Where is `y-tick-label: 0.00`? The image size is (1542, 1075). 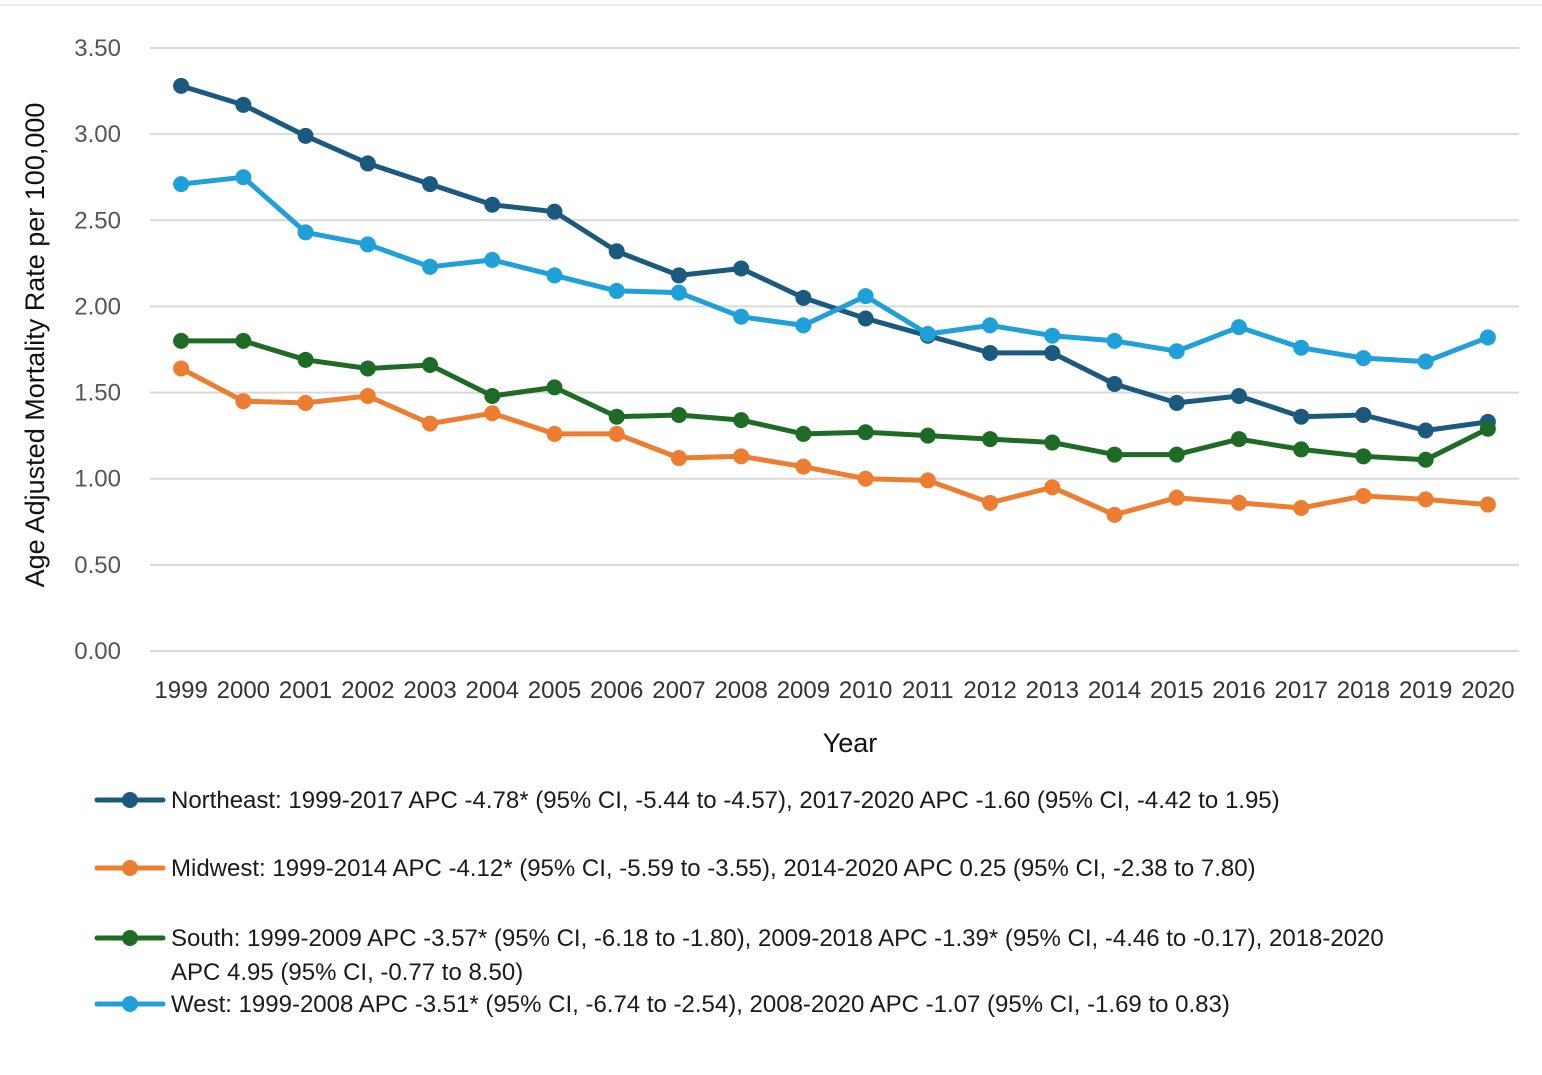 y-tick-label: 0.00 is located at coordinates (97, 651).